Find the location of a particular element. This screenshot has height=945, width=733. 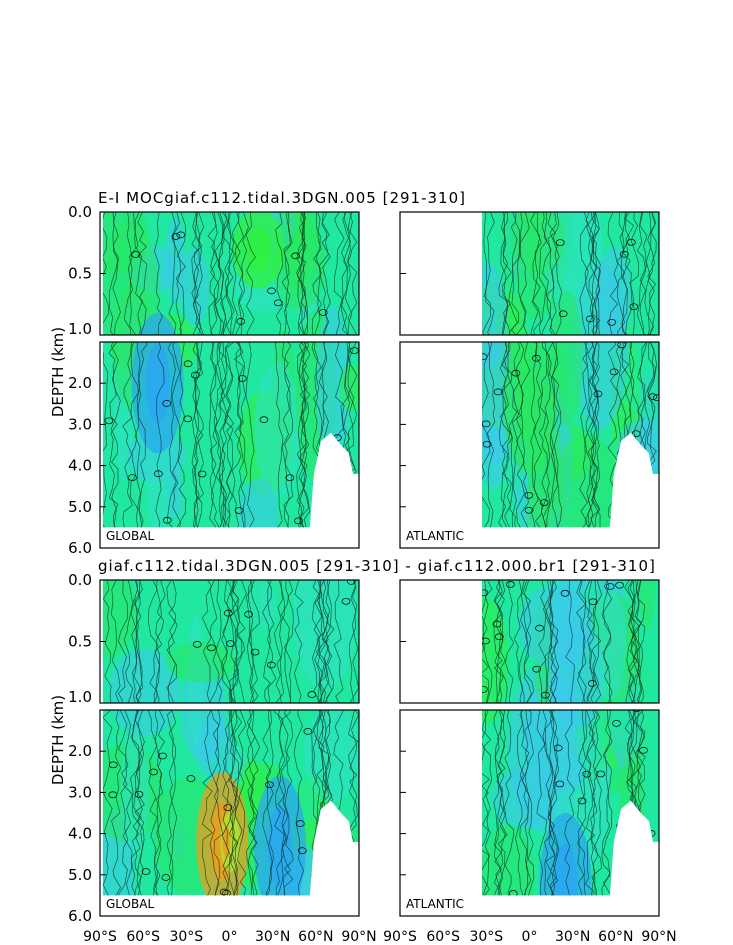

section2-ylabel: DEPTH (km) is located at coordinates (58, 740).